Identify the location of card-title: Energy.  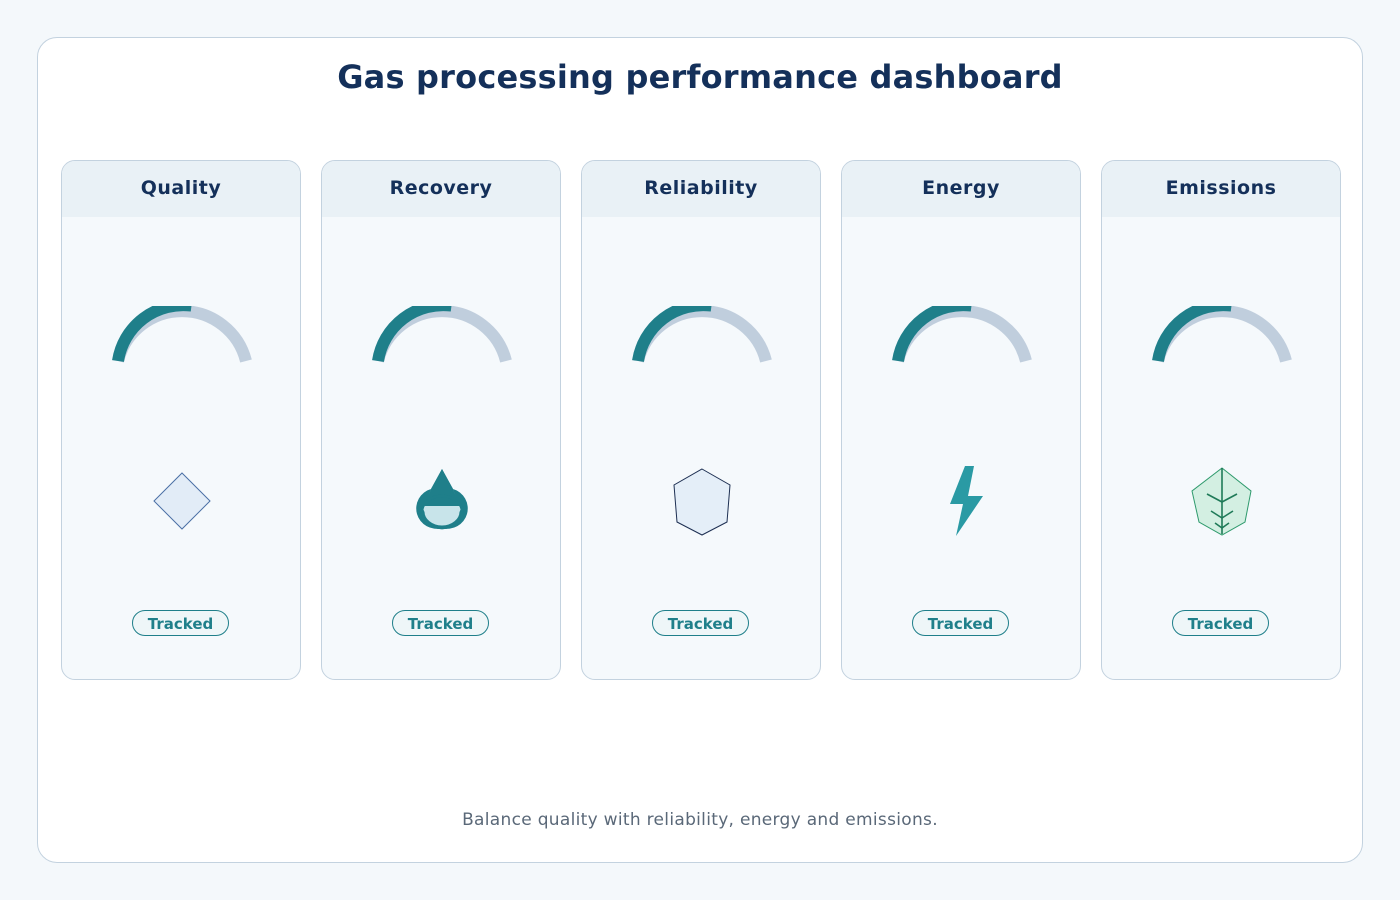
(961, 188).